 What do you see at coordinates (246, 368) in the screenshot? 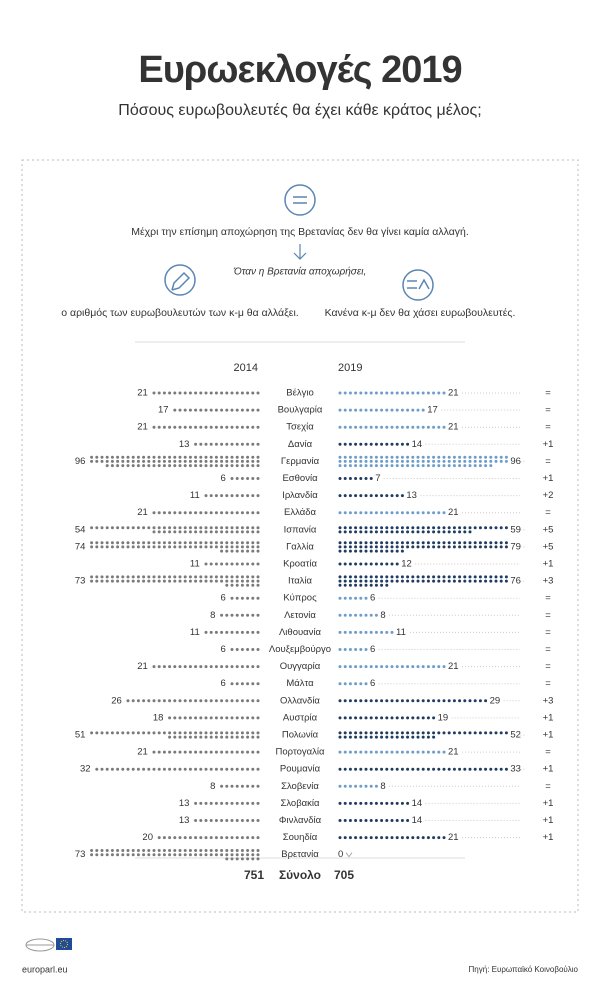
I see `series-header: 2014` at bounding box center [246, 368].